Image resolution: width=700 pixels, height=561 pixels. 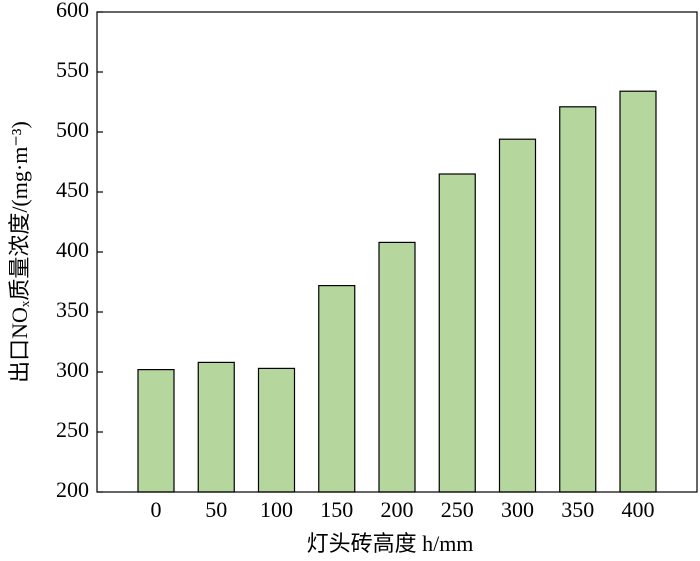 What do you see at coordinates (72, 429) in the screenshot?
I see `y-tick-label: 250` at bounding box center [72, 429].